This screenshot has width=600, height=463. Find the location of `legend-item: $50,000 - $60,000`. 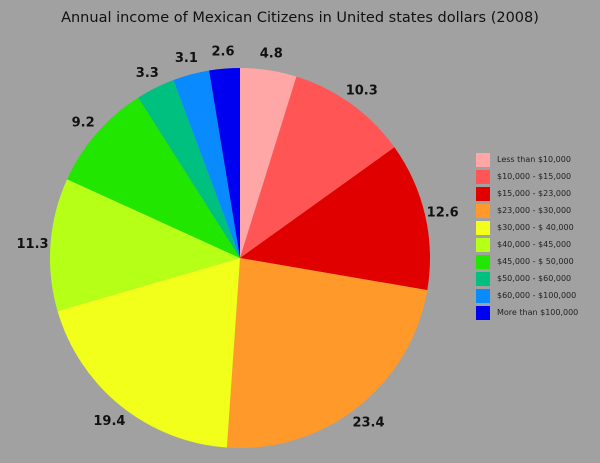

legend-item: $50,000 - $60,000 is located at coordinates (527, 278).